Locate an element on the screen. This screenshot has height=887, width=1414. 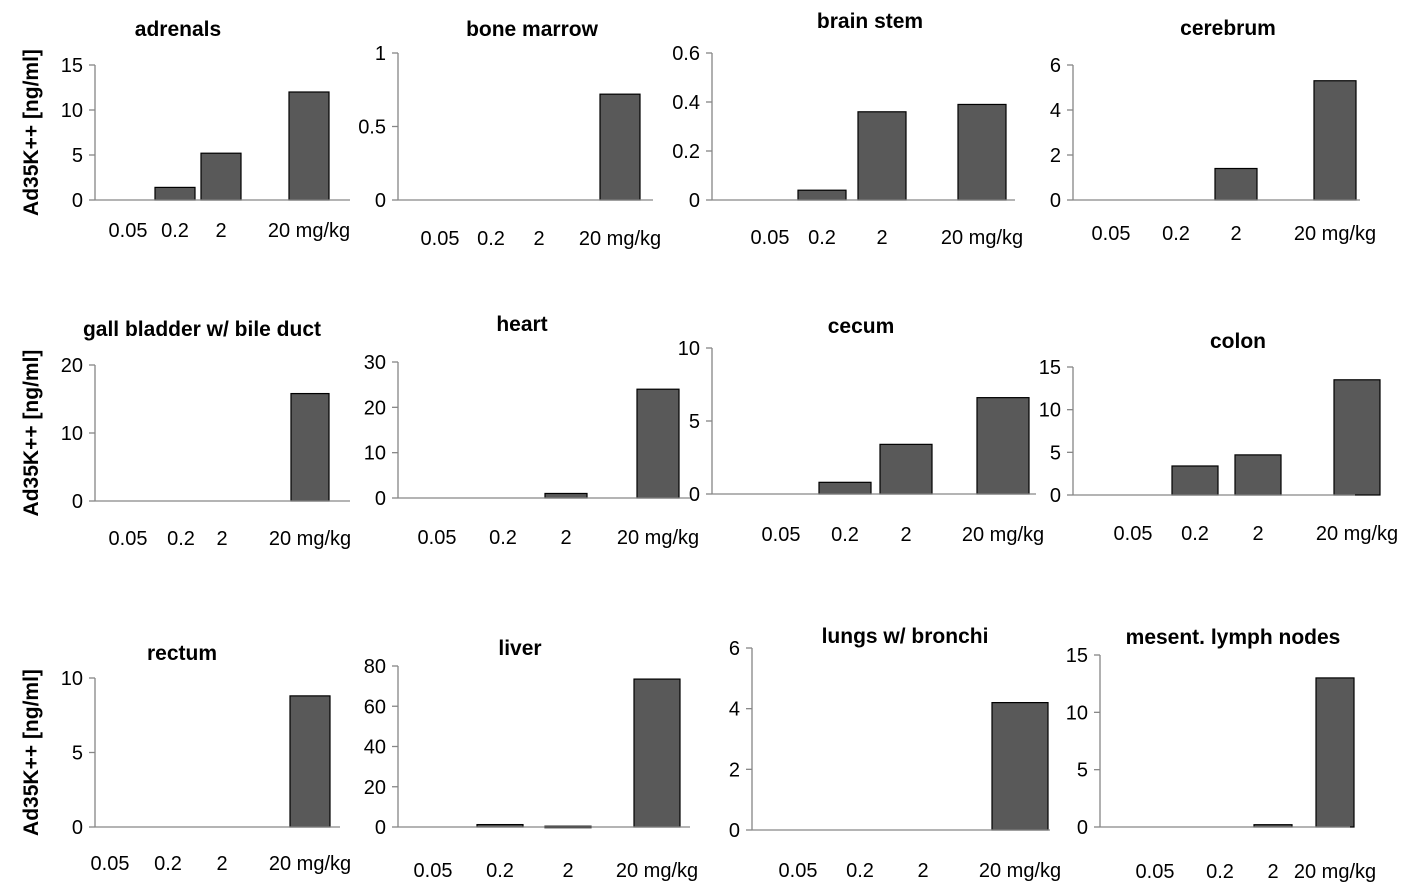
y-tick-label: 0.5 is located at coordinates (372, 128).